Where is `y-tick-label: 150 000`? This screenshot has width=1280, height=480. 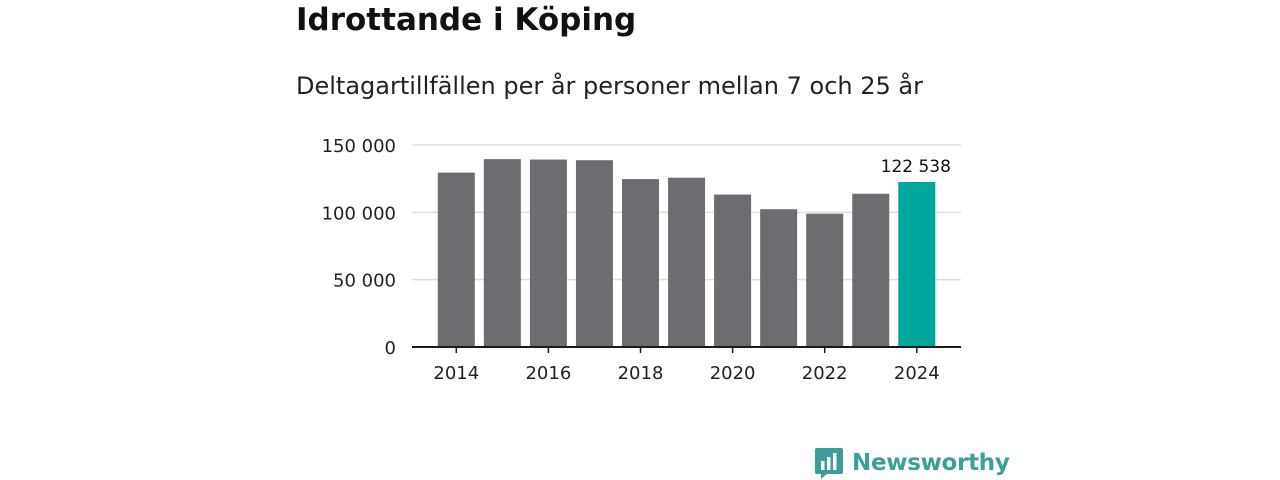
y-tick-label: 150 000 is located at coordinates (359, 146).